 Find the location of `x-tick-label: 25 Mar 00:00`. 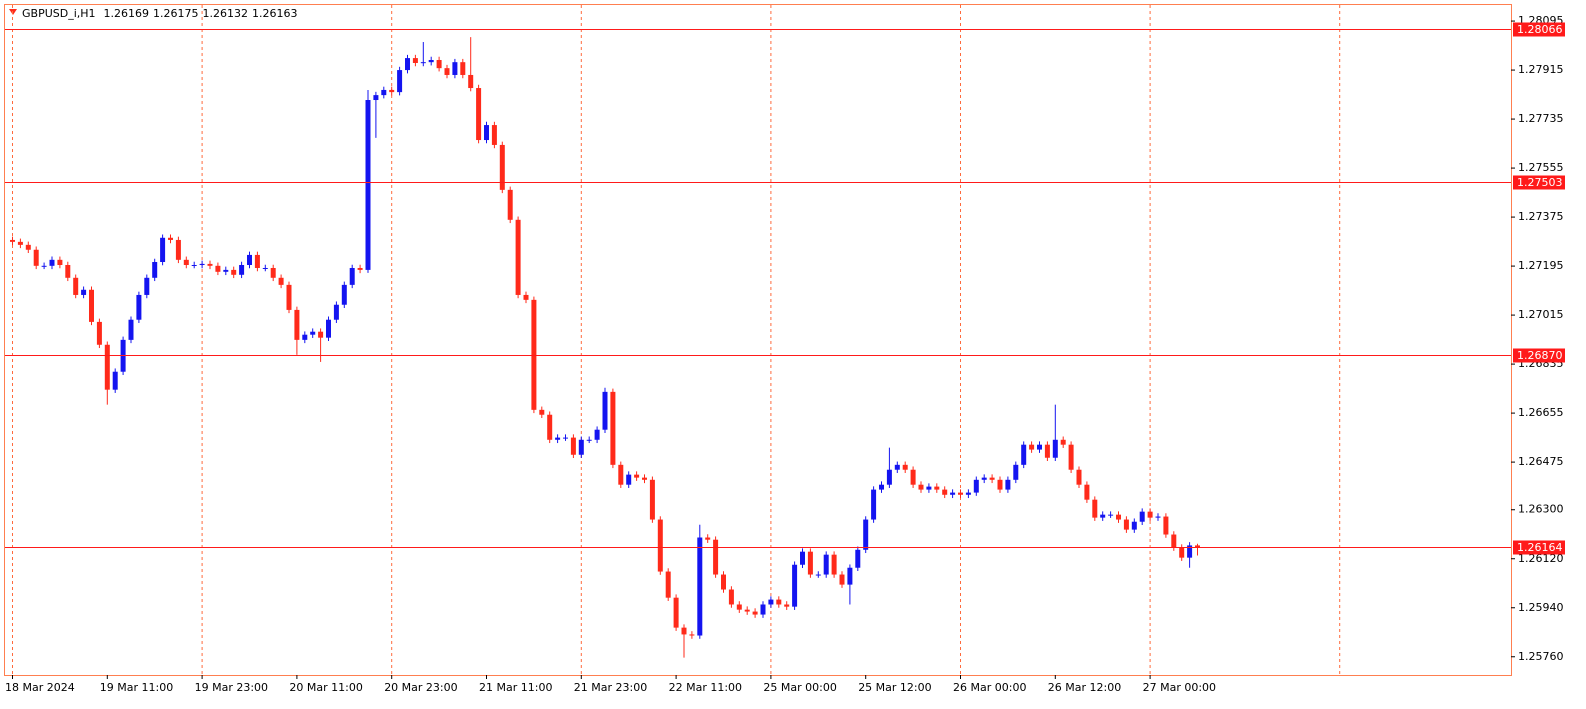

x-tick-label: 25 Mar 00:00 is located at coordinates (799, 687).